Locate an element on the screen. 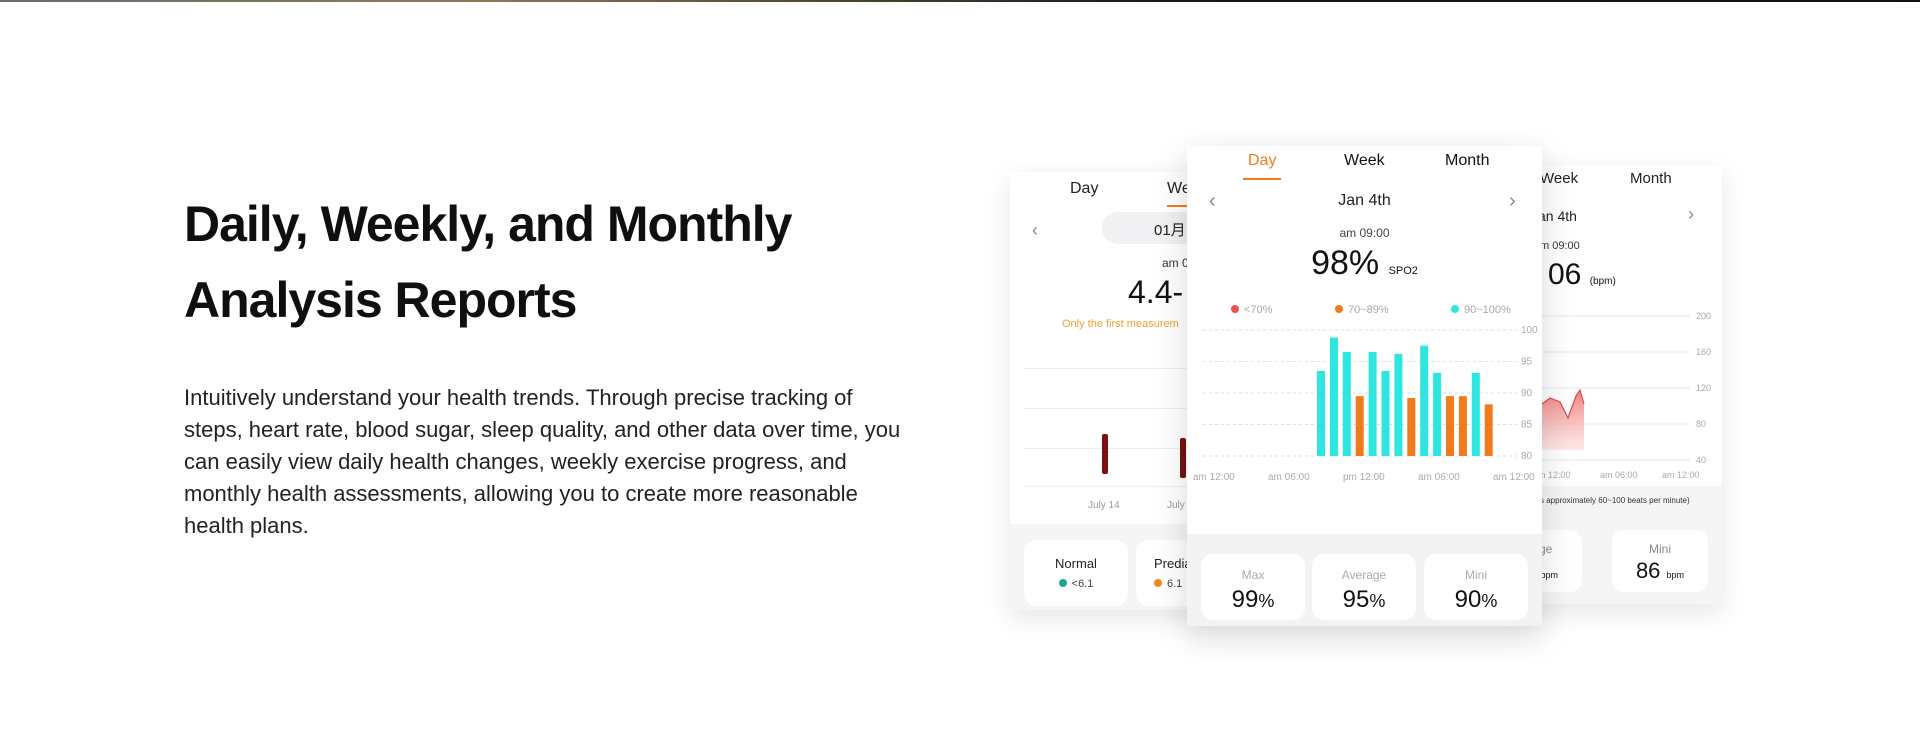 Image resolution: width=1920 pixels, height=751 pixels. stat-value: 90% is located at coordinates (1476, 599).